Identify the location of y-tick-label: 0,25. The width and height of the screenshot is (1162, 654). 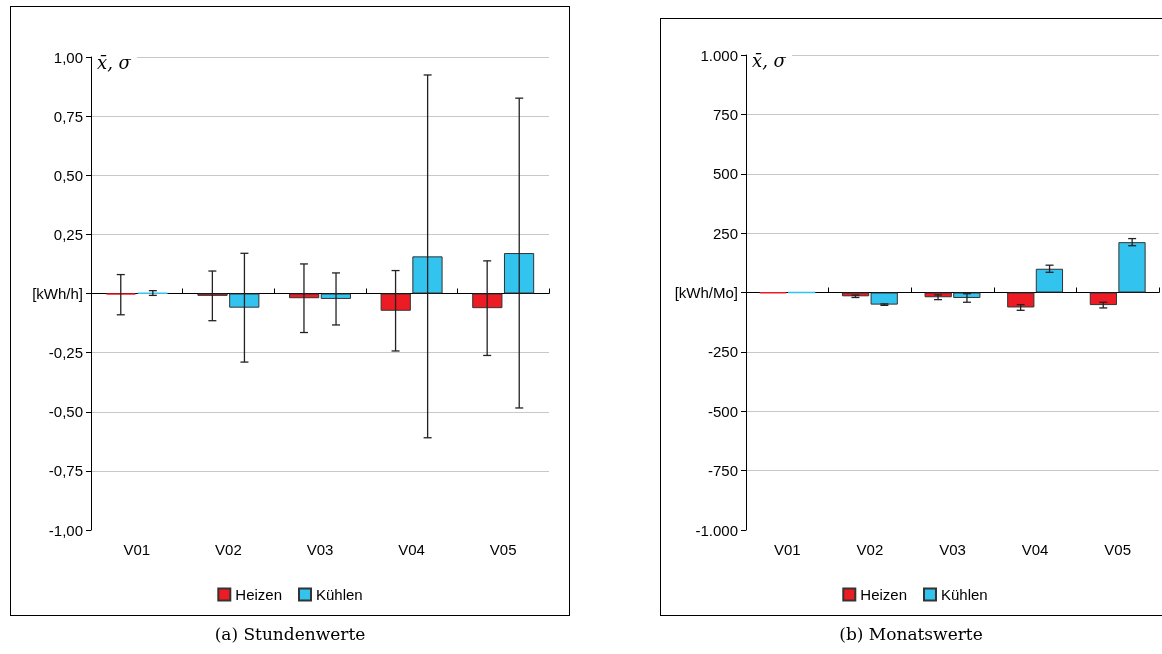
(68, 234).